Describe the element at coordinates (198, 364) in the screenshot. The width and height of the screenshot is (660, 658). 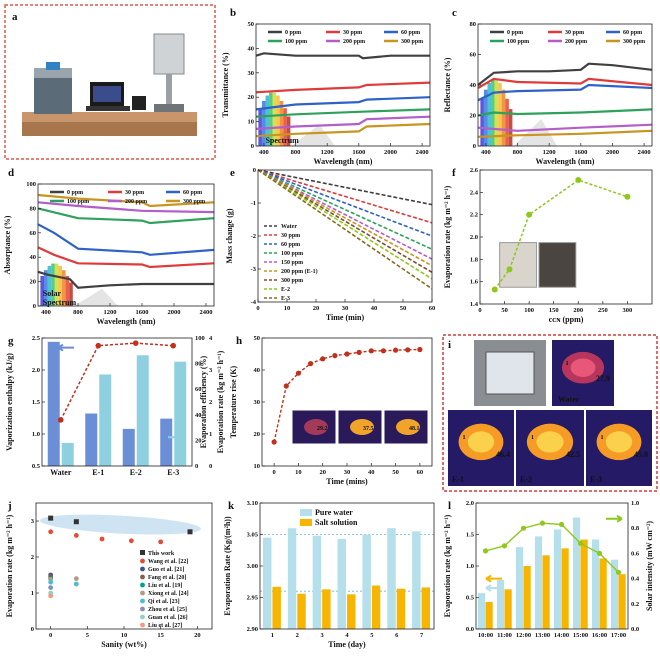
I see `y3-tick-label: 80` at that location.